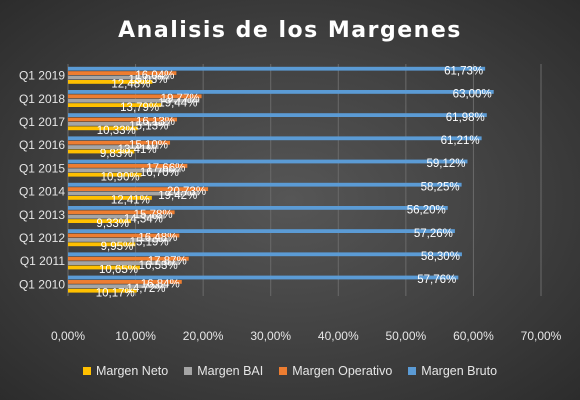  Describe the element at coordinates (338, 336) in the screenshot. I see `x-tick-label: 40,00%` at that location.